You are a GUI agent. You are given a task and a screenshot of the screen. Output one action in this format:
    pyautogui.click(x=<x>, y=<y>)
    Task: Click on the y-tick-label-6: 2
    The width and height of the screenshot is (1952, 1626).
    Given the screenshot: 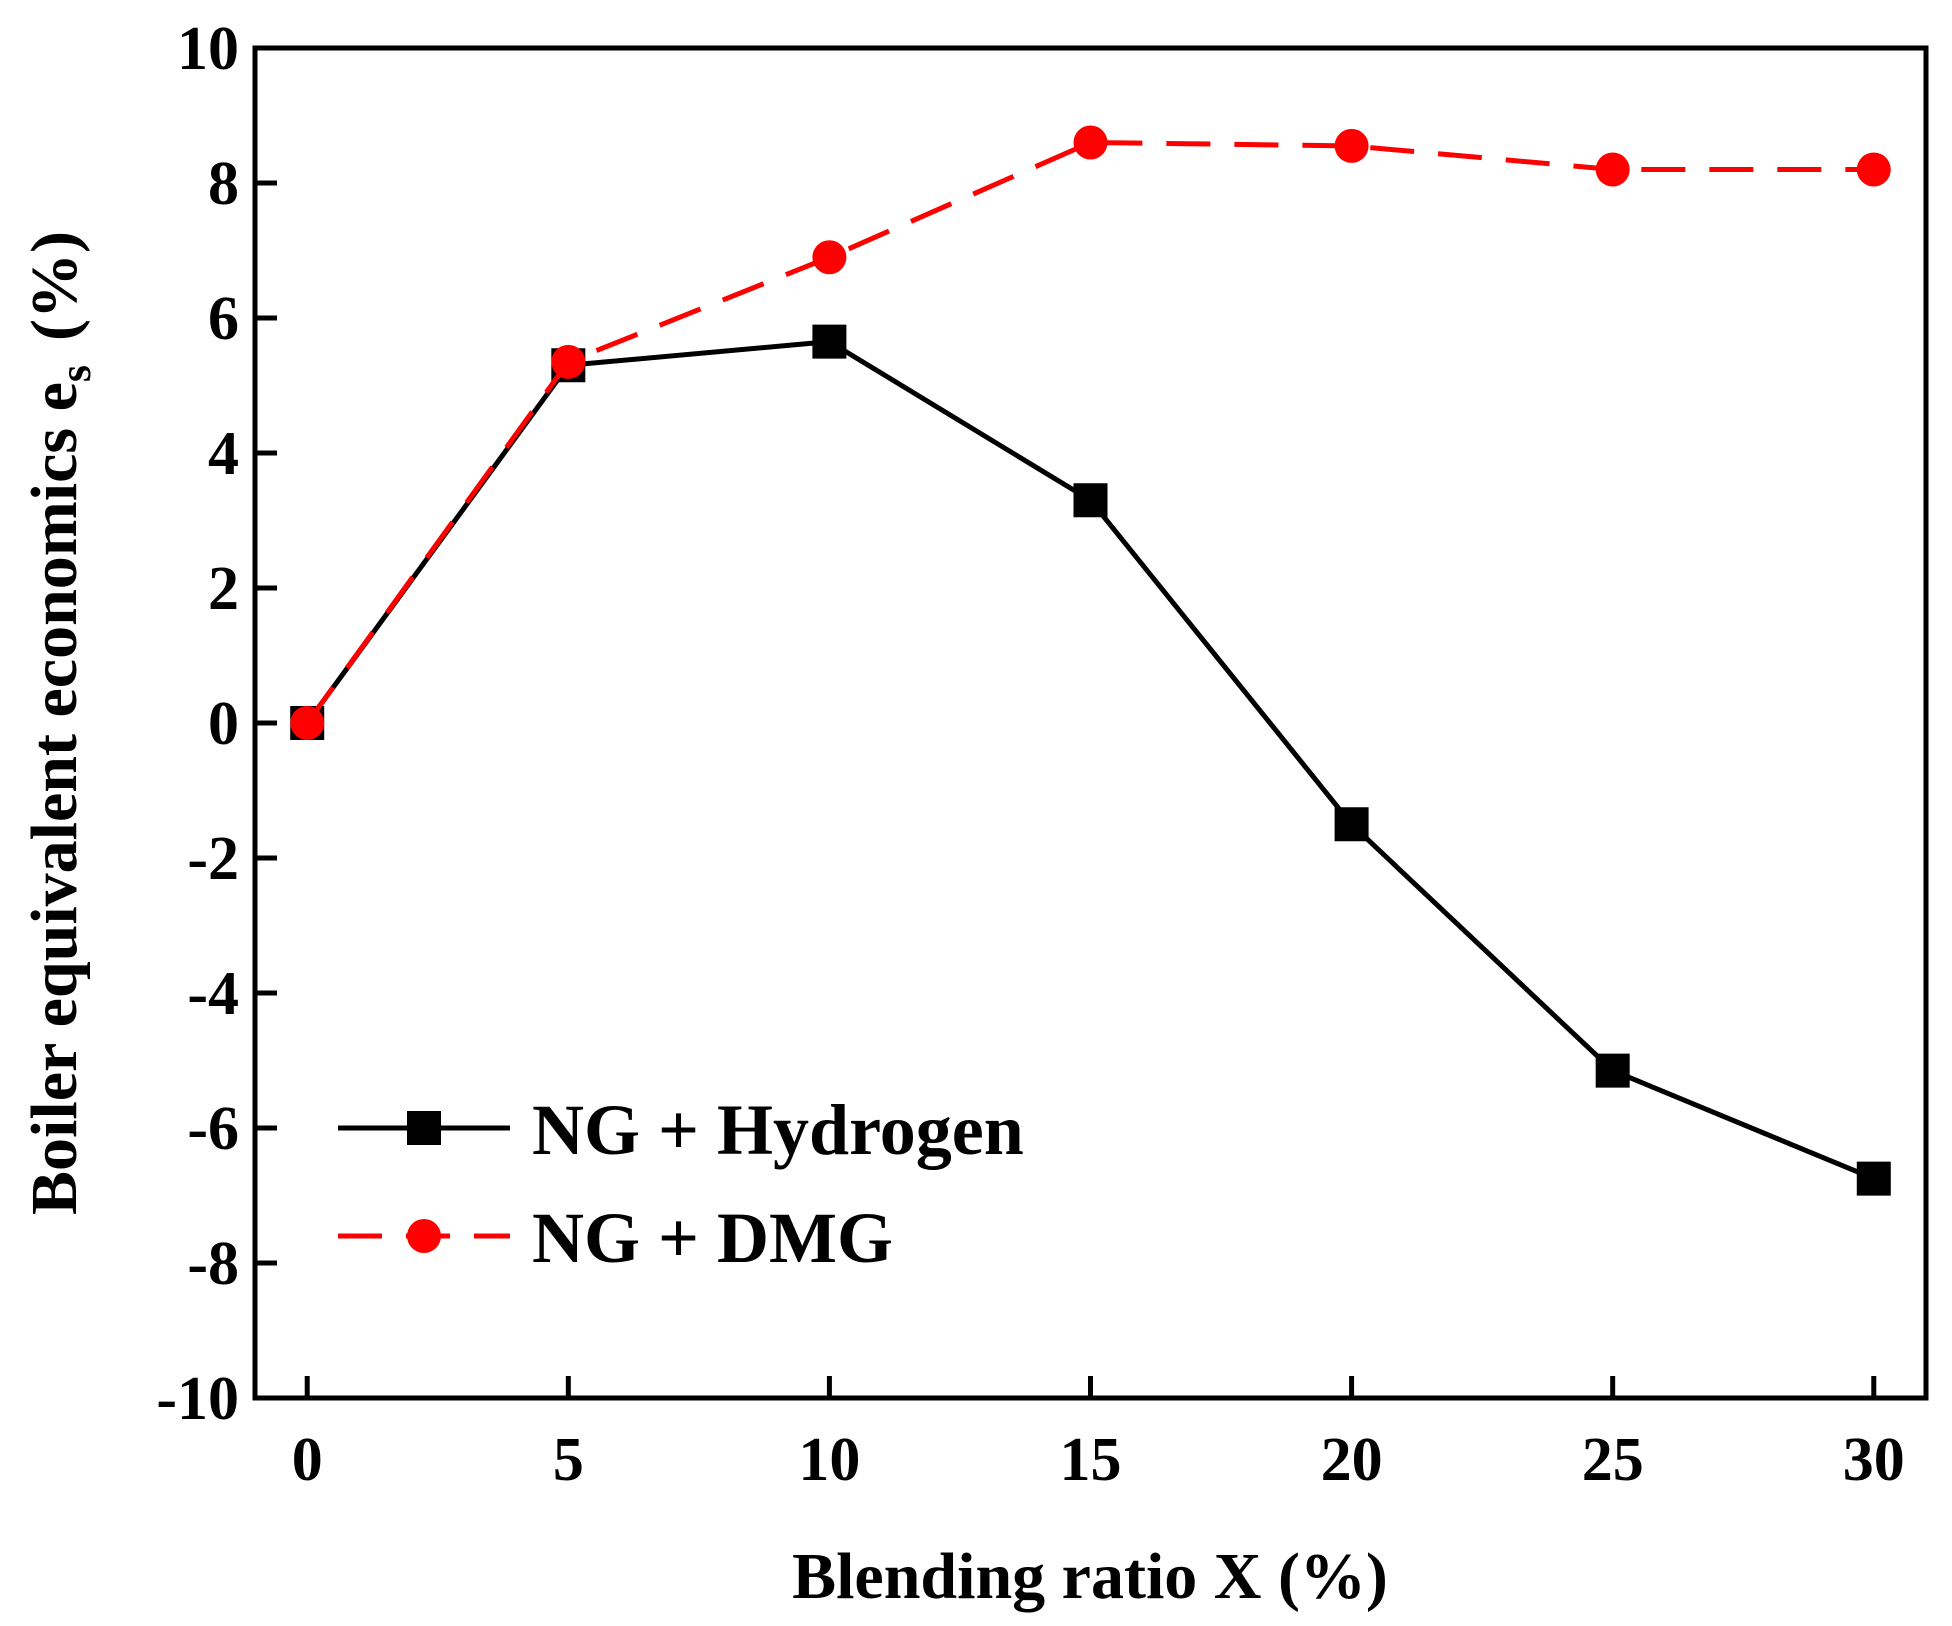 What is the action you would take?
    pyautogui.click(x=223, y=589)
    